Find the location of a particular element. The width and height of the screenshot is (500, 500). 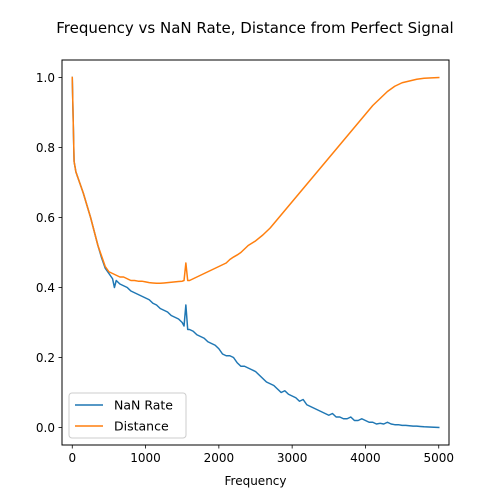

y-axis: 0.0 0.2 0.4 0.6 0.8 1.0 is located at coordinates (49, 253).